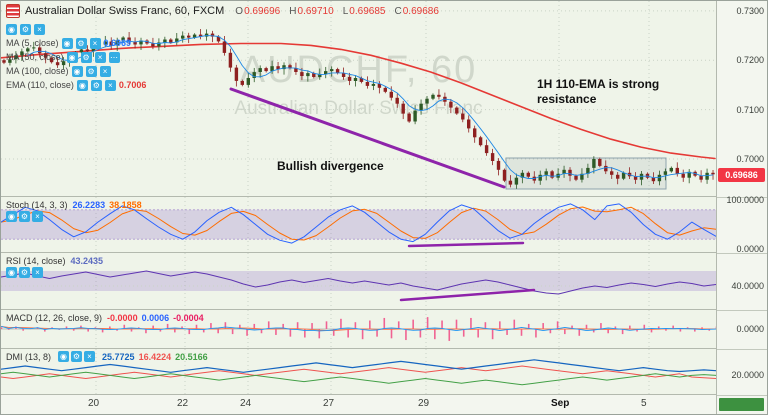 Image resolution: width=768 pixels, height=415 pixels. What do you see at coordinates (329, 403) in the screenshot?
I see `time-label: 27` at bounding box center [329, 403].